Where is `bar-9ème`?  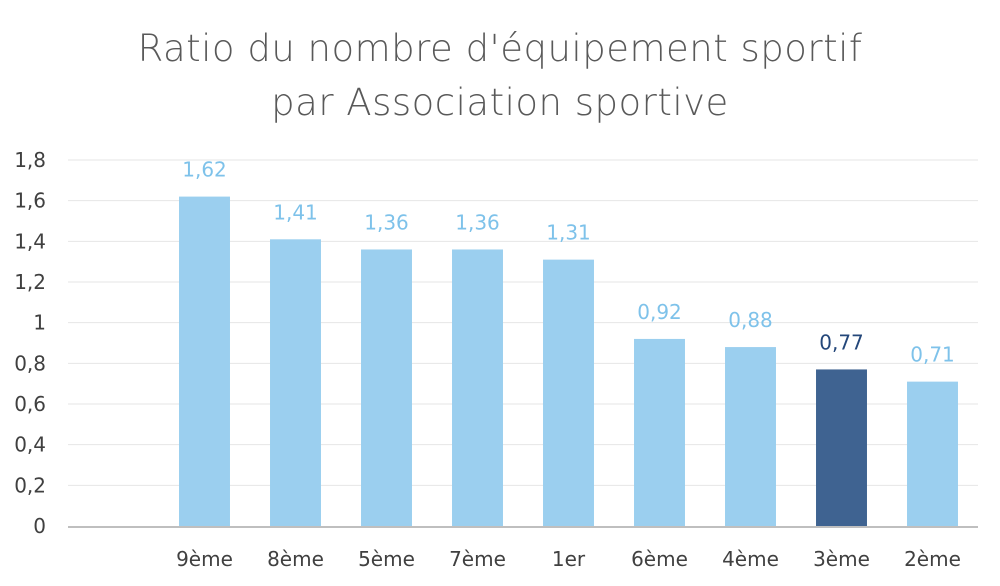
bar-9ème is located at coordinates (204, 361).